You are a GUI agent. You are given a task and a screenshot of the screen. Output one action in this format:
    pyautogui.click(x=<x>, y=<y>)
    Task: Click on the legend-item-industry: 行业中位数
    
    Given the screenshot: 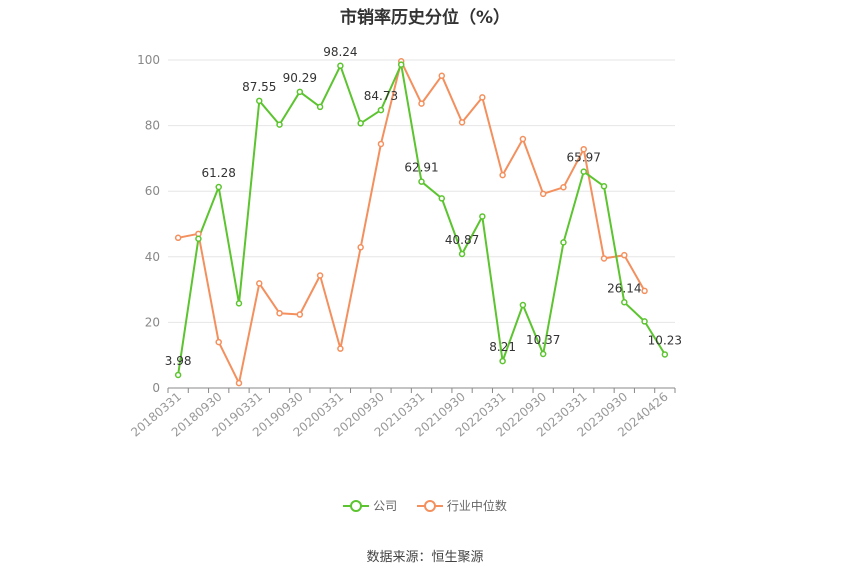 What is the action you would take?
    pyautogui.click(x=461, y=505)
    